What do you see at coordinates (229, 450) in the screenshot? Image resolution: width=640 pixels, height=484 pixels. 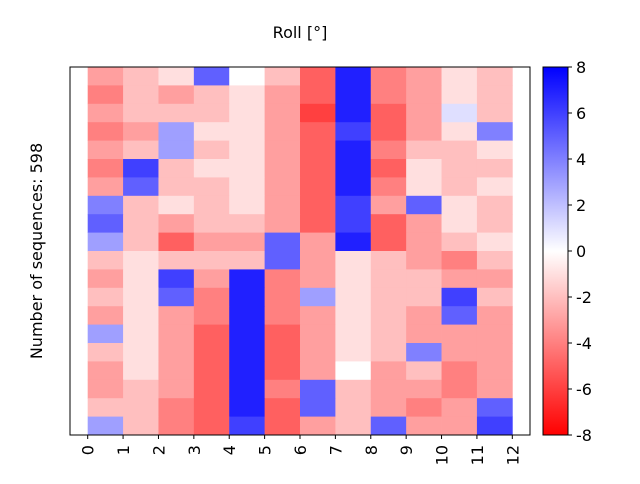 I see `x-tick-label: 4` at bounding box center [229, 450].